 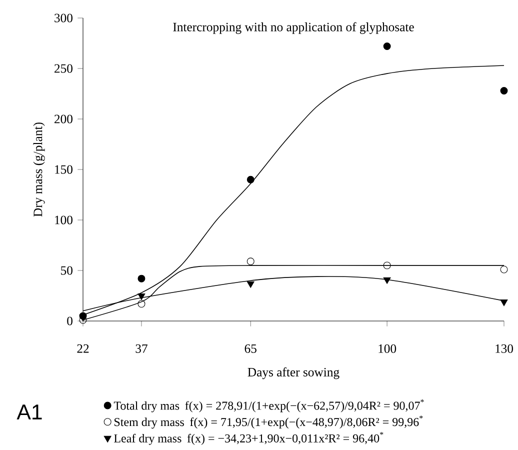 What do you see at coordinates (505, 349) in the screenshot?
I see `x-tick-label: 130` at bounding box center [505, 349].